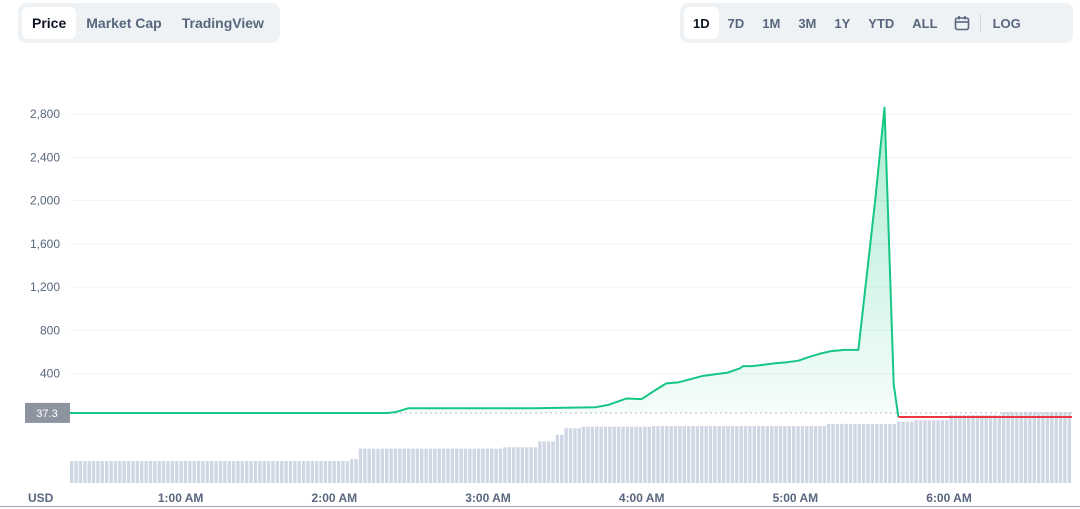  What do you see at coordinates (50, 374) in the screenshot?
I see `y-tick-label: 400` at bounding box center [50, 374].